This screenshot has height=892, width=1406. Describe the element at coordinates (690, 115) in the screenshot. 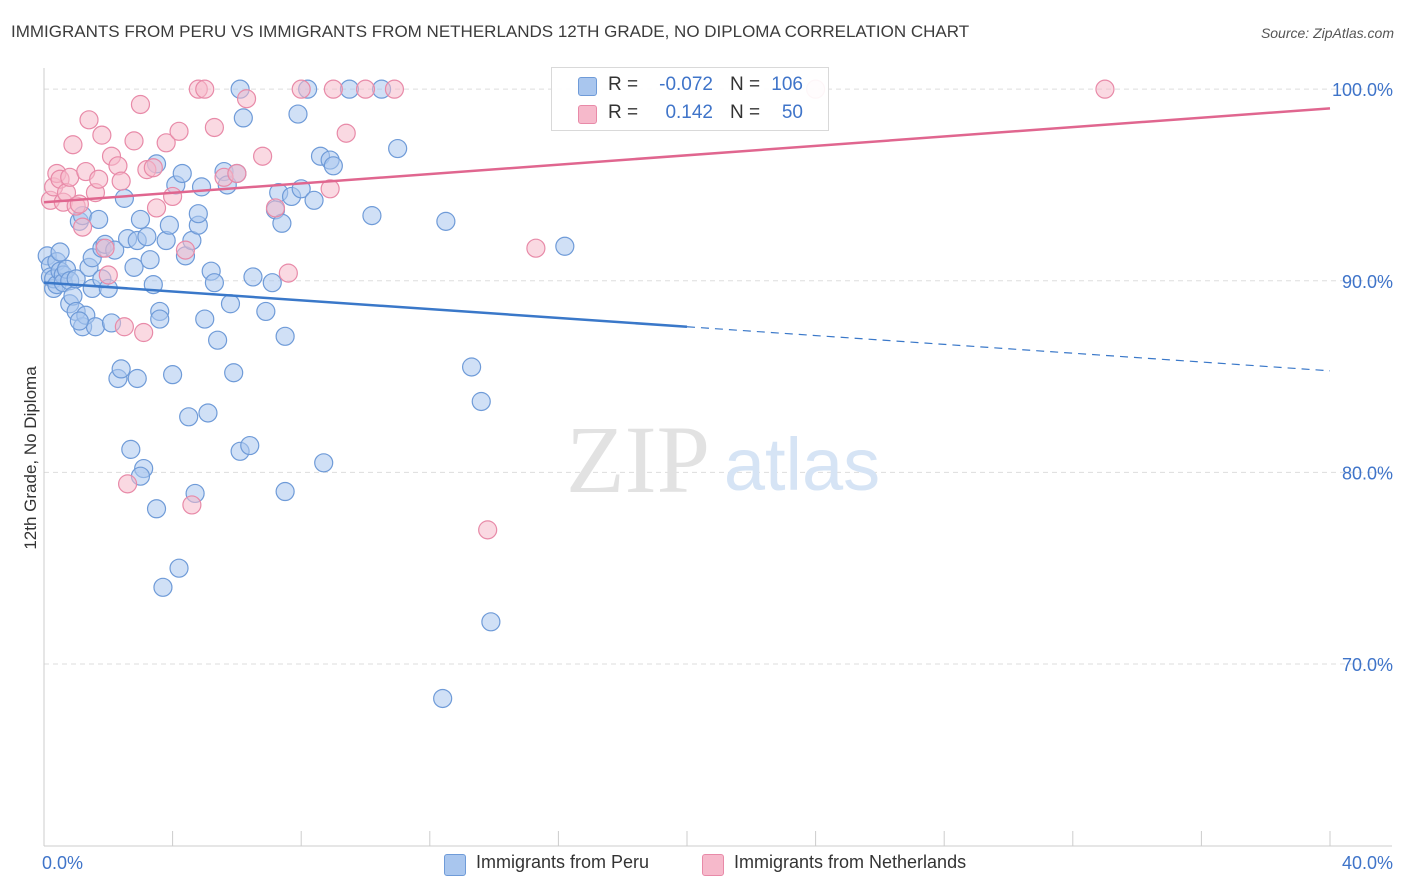

I see `legend-row-netherlands: R = 0.142 N = 50` at that location.